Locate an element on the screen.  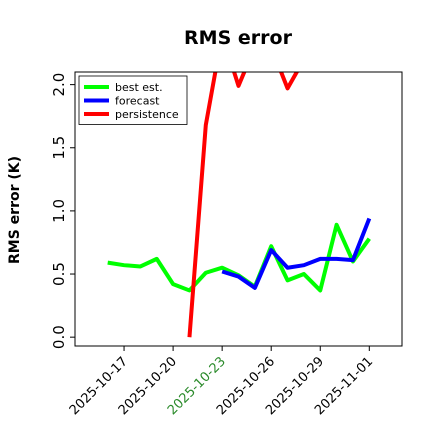
chart-title: RMS error is located at coordinates (238, 38).